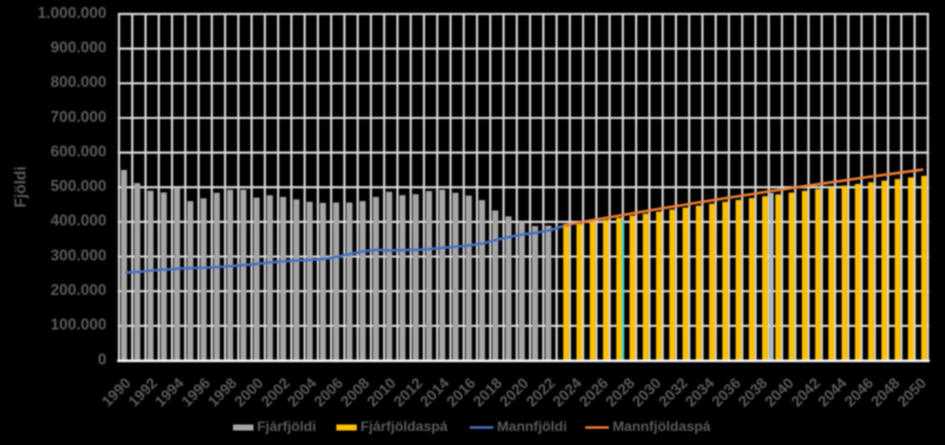 The width and height of the screenshot is (945, 445). What do you see at coordinates (78, 82) in the screenshot?
I see `svg-text: 800.000` at bounding box center [78, 82].